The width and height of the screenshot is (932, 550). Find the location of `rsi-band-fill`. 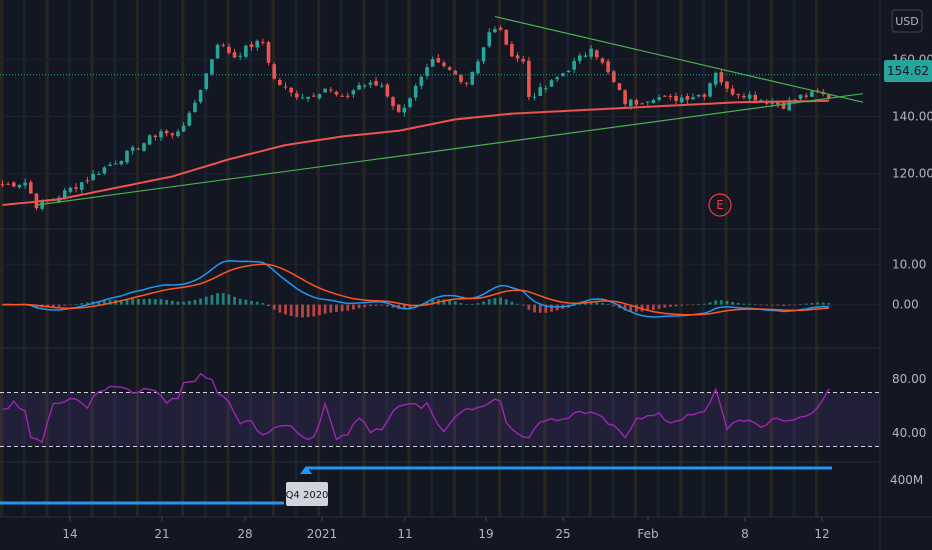

rsi-band-fill is located at coordinates (440, 419).